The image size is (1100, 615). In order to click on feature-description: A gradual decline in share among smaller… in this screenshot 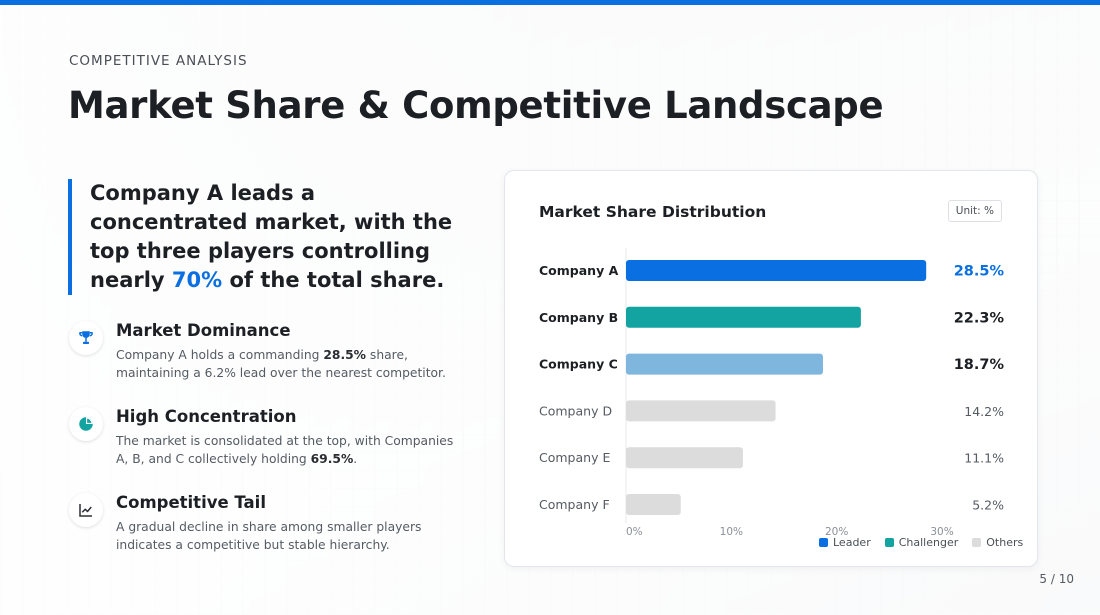, I will do `click(269, 536)`.